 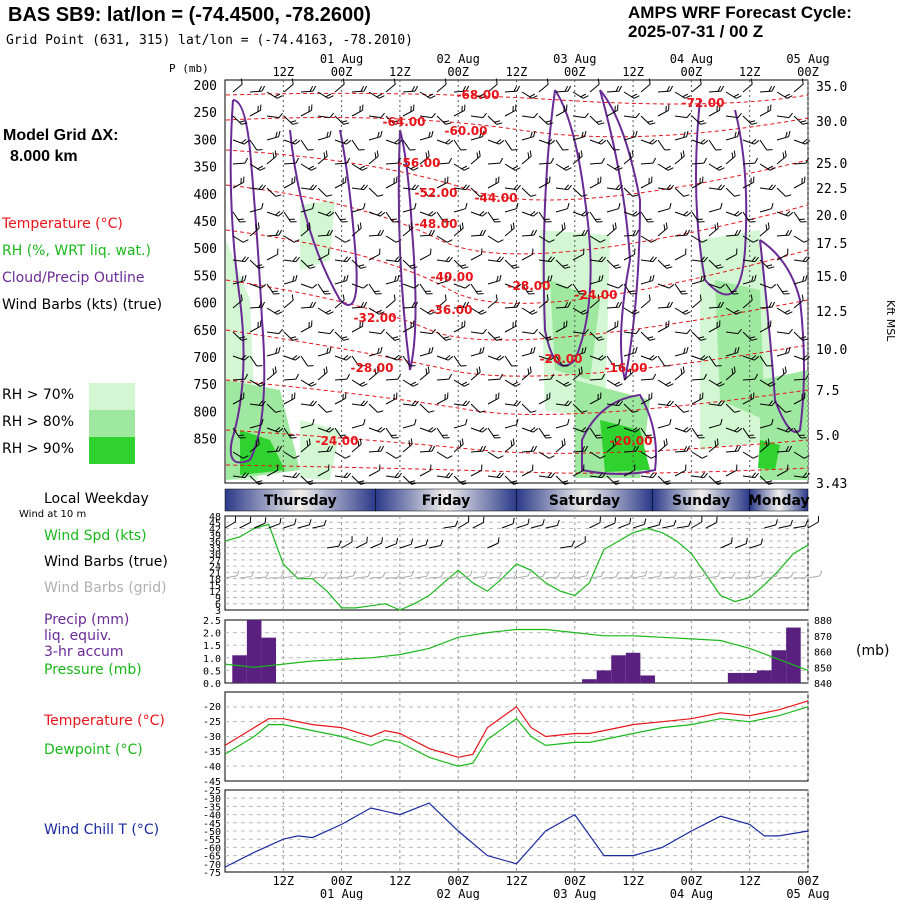 What do you see at coordinates (325, 522) in the screenshot?
I see `barb-flag` at bounding box center [325, 522].